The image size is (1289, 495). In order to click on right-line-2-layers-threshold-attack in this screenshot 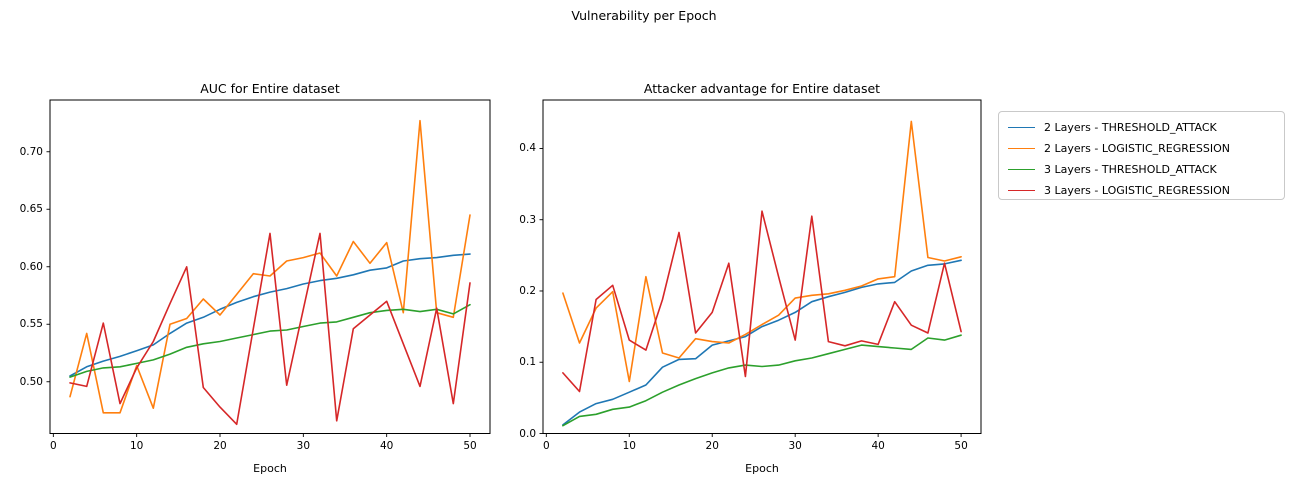, I will do `click(762, 342)`.